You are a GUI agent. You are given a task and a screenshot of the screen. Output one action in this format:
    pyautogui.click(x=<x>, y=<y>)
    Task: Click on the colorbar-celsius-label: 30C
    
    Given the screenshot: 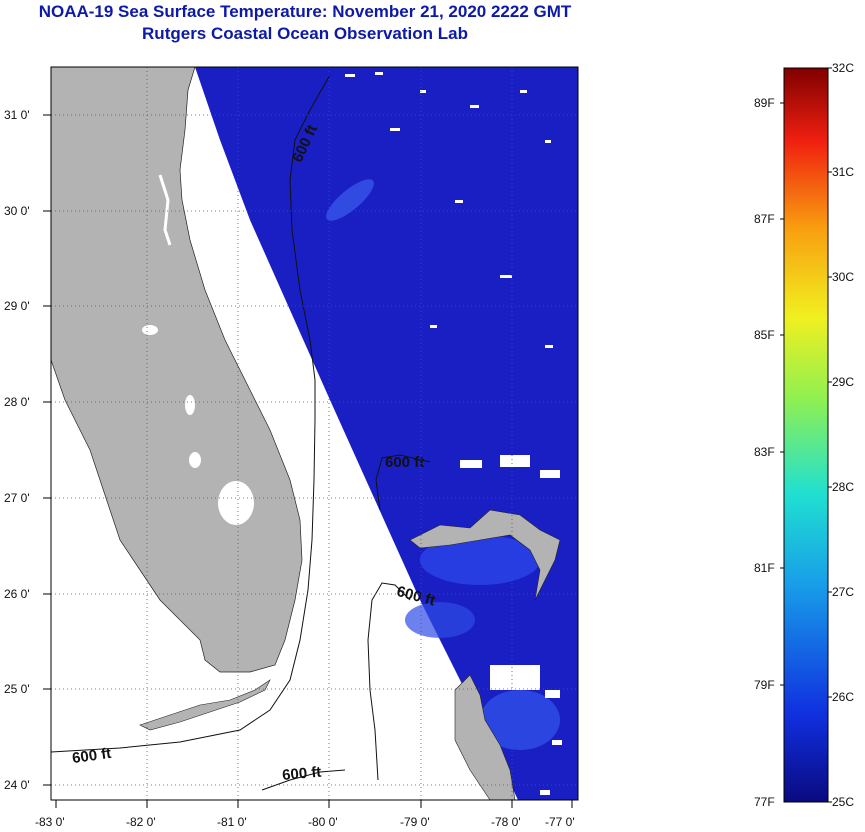 What is the action you would take?
    pyautogui.click(x=843, y=277)
    